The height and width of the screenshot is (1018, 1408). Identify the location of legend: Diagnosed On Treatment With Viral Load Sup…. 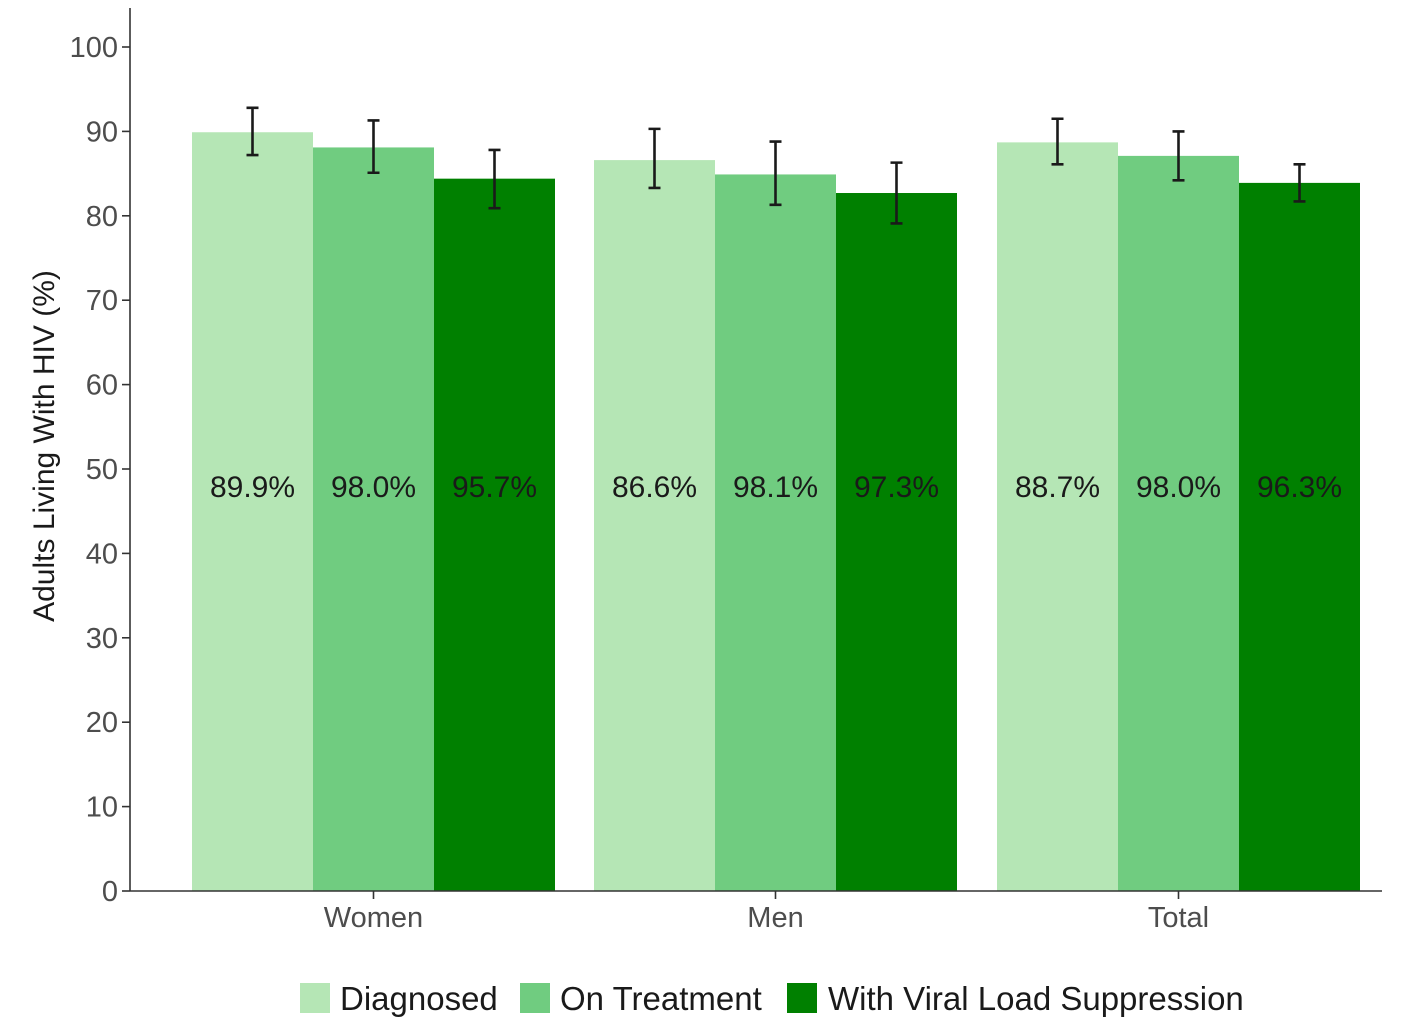
(772, 998).